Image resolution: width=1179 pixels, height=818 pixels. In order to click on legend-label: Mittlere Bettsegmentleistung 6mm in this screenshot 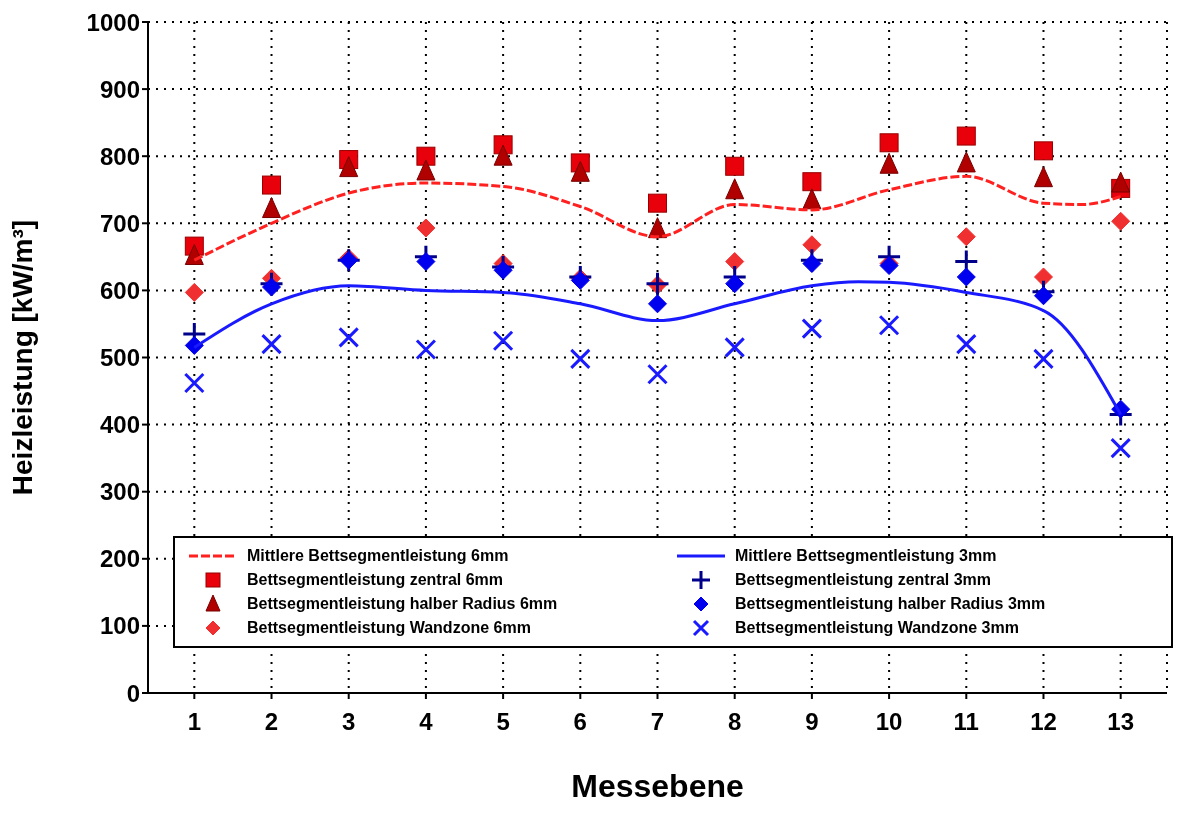, I will do `click(378, 556)`.